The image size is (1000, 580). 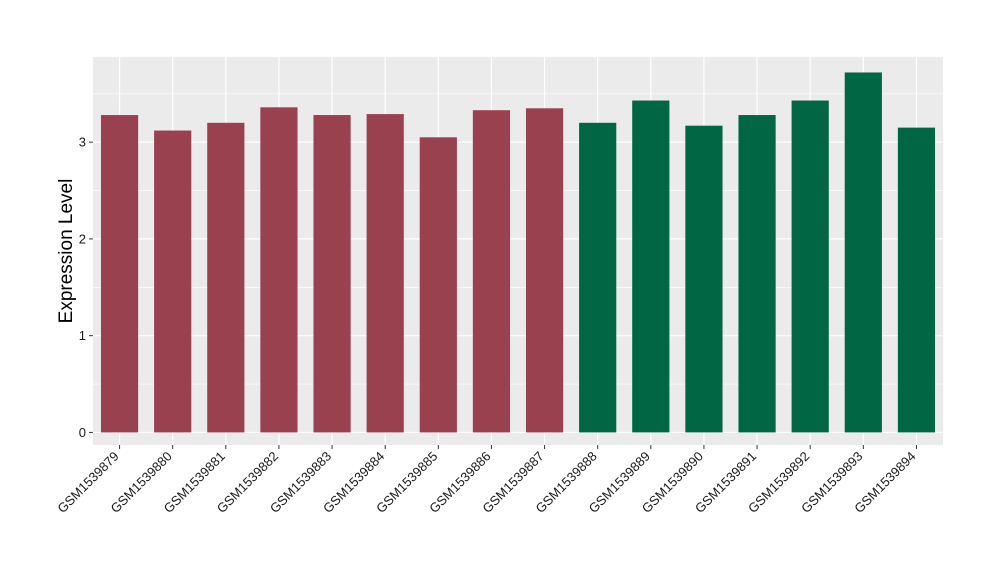 What do you see at coordinates (863, 252) in the screenshot?
I see `bar-GSM1539893` at bounding box center [863, 252].